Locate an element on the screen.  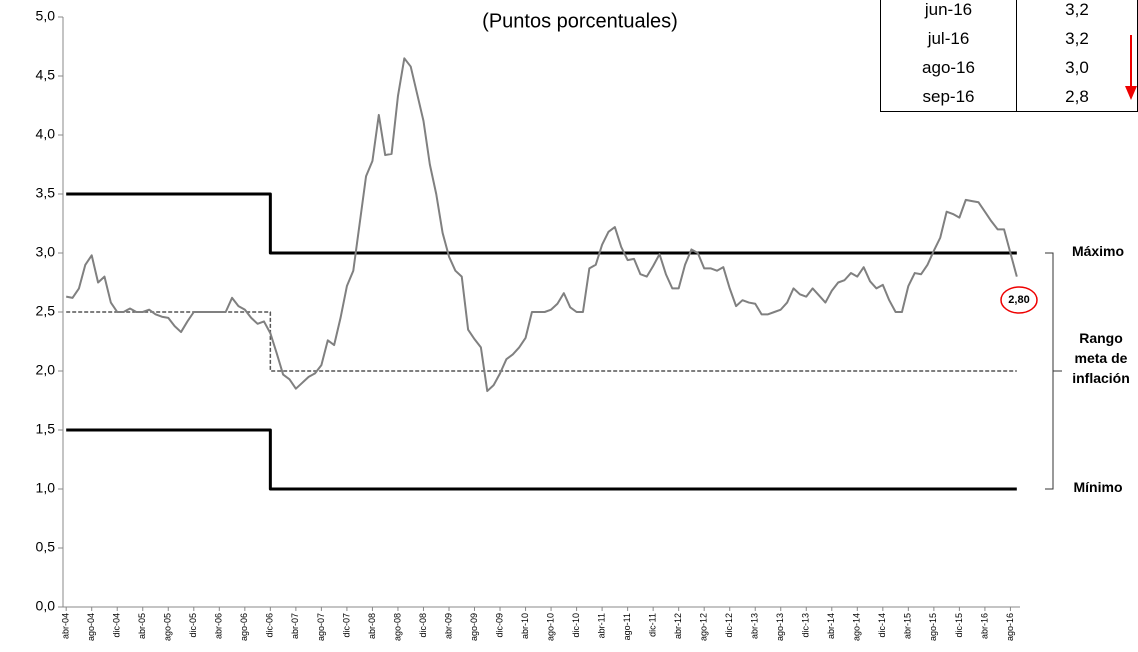
x-tick-label: dic-07 is located at coordinates (346, 625).